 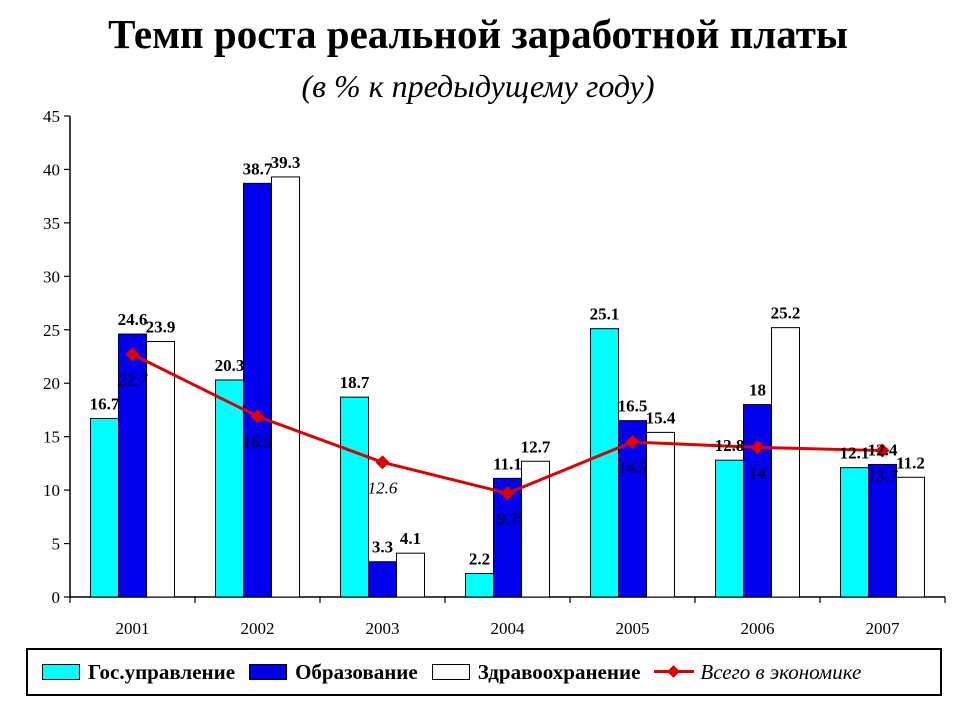 I want to click on legend-item-total: Всего в экономике, so click(x=757, y=672).